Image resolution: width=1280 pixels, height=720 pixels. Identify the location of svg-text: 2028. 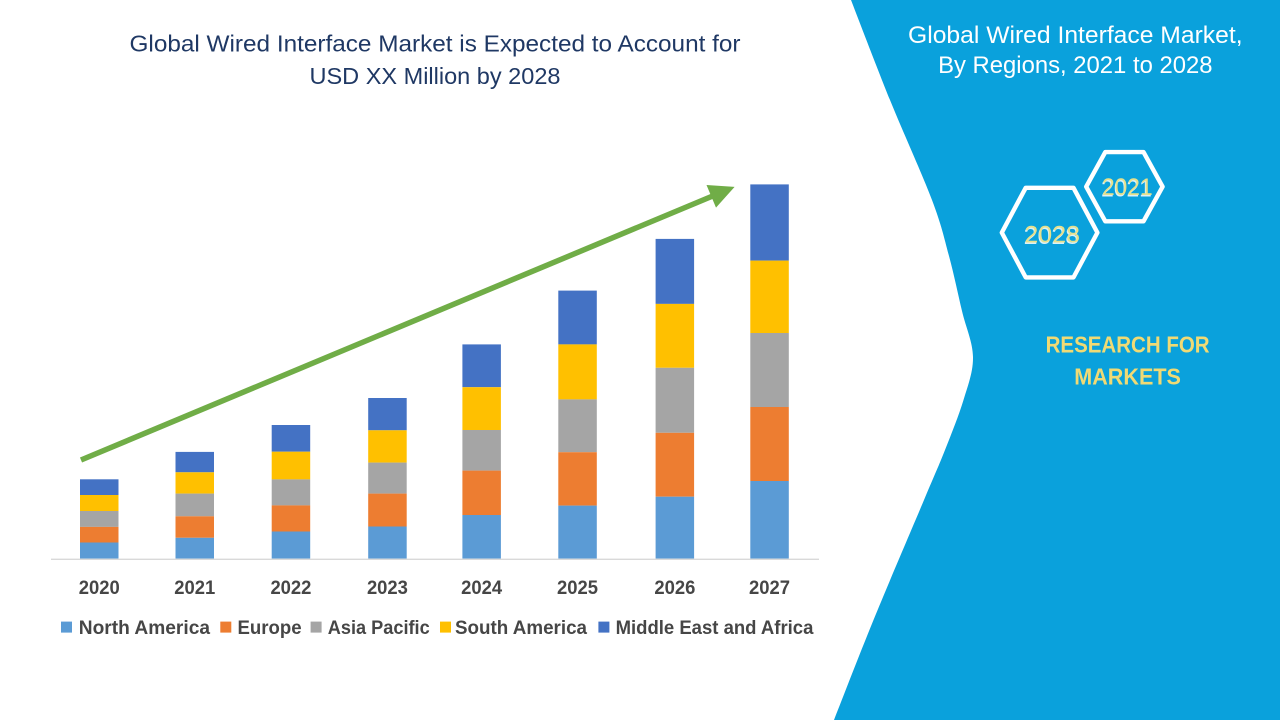
(1052, 235).